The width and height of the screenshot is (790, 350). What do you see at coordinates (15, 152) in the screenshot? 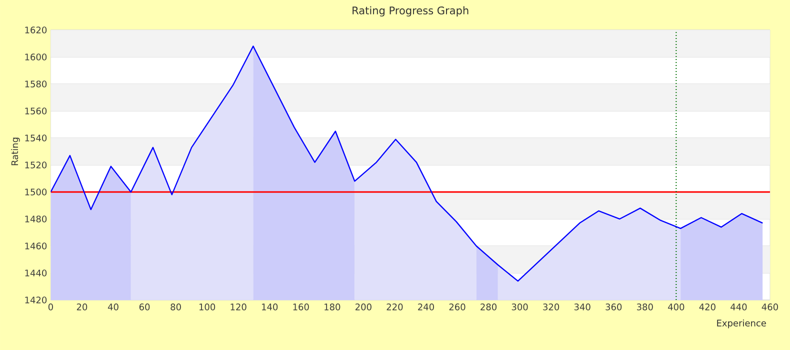
I see `y-axis-title: Rating` at bounding box center [15, 152].